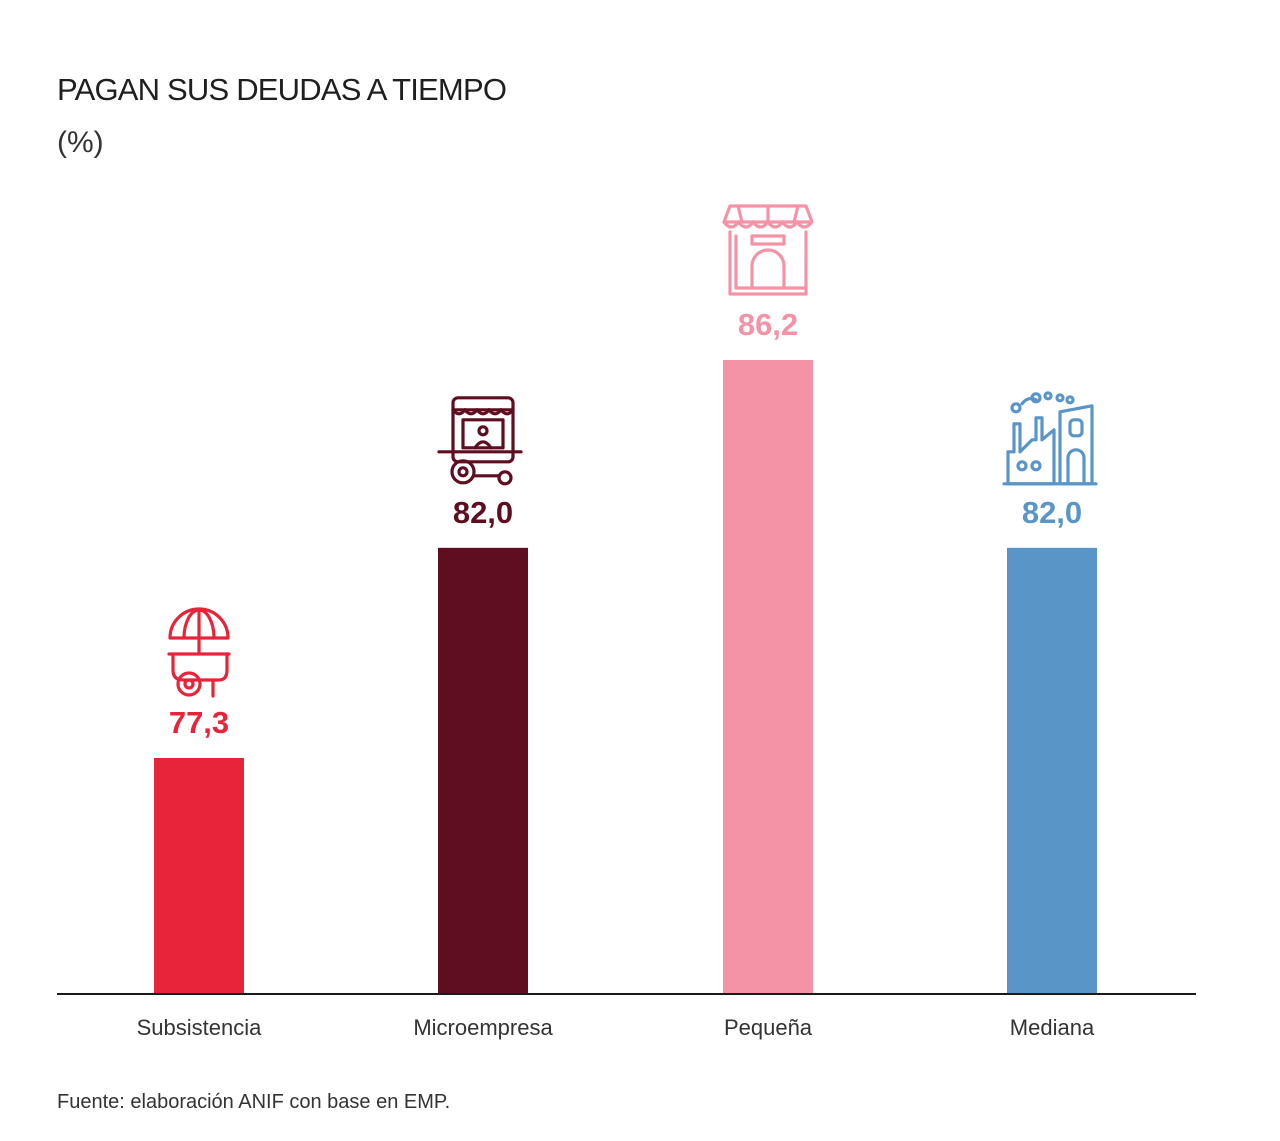 This screenshot has height=1141, width=1280. I want to click on street-cart-umbrella-icon, so click(199, 652).